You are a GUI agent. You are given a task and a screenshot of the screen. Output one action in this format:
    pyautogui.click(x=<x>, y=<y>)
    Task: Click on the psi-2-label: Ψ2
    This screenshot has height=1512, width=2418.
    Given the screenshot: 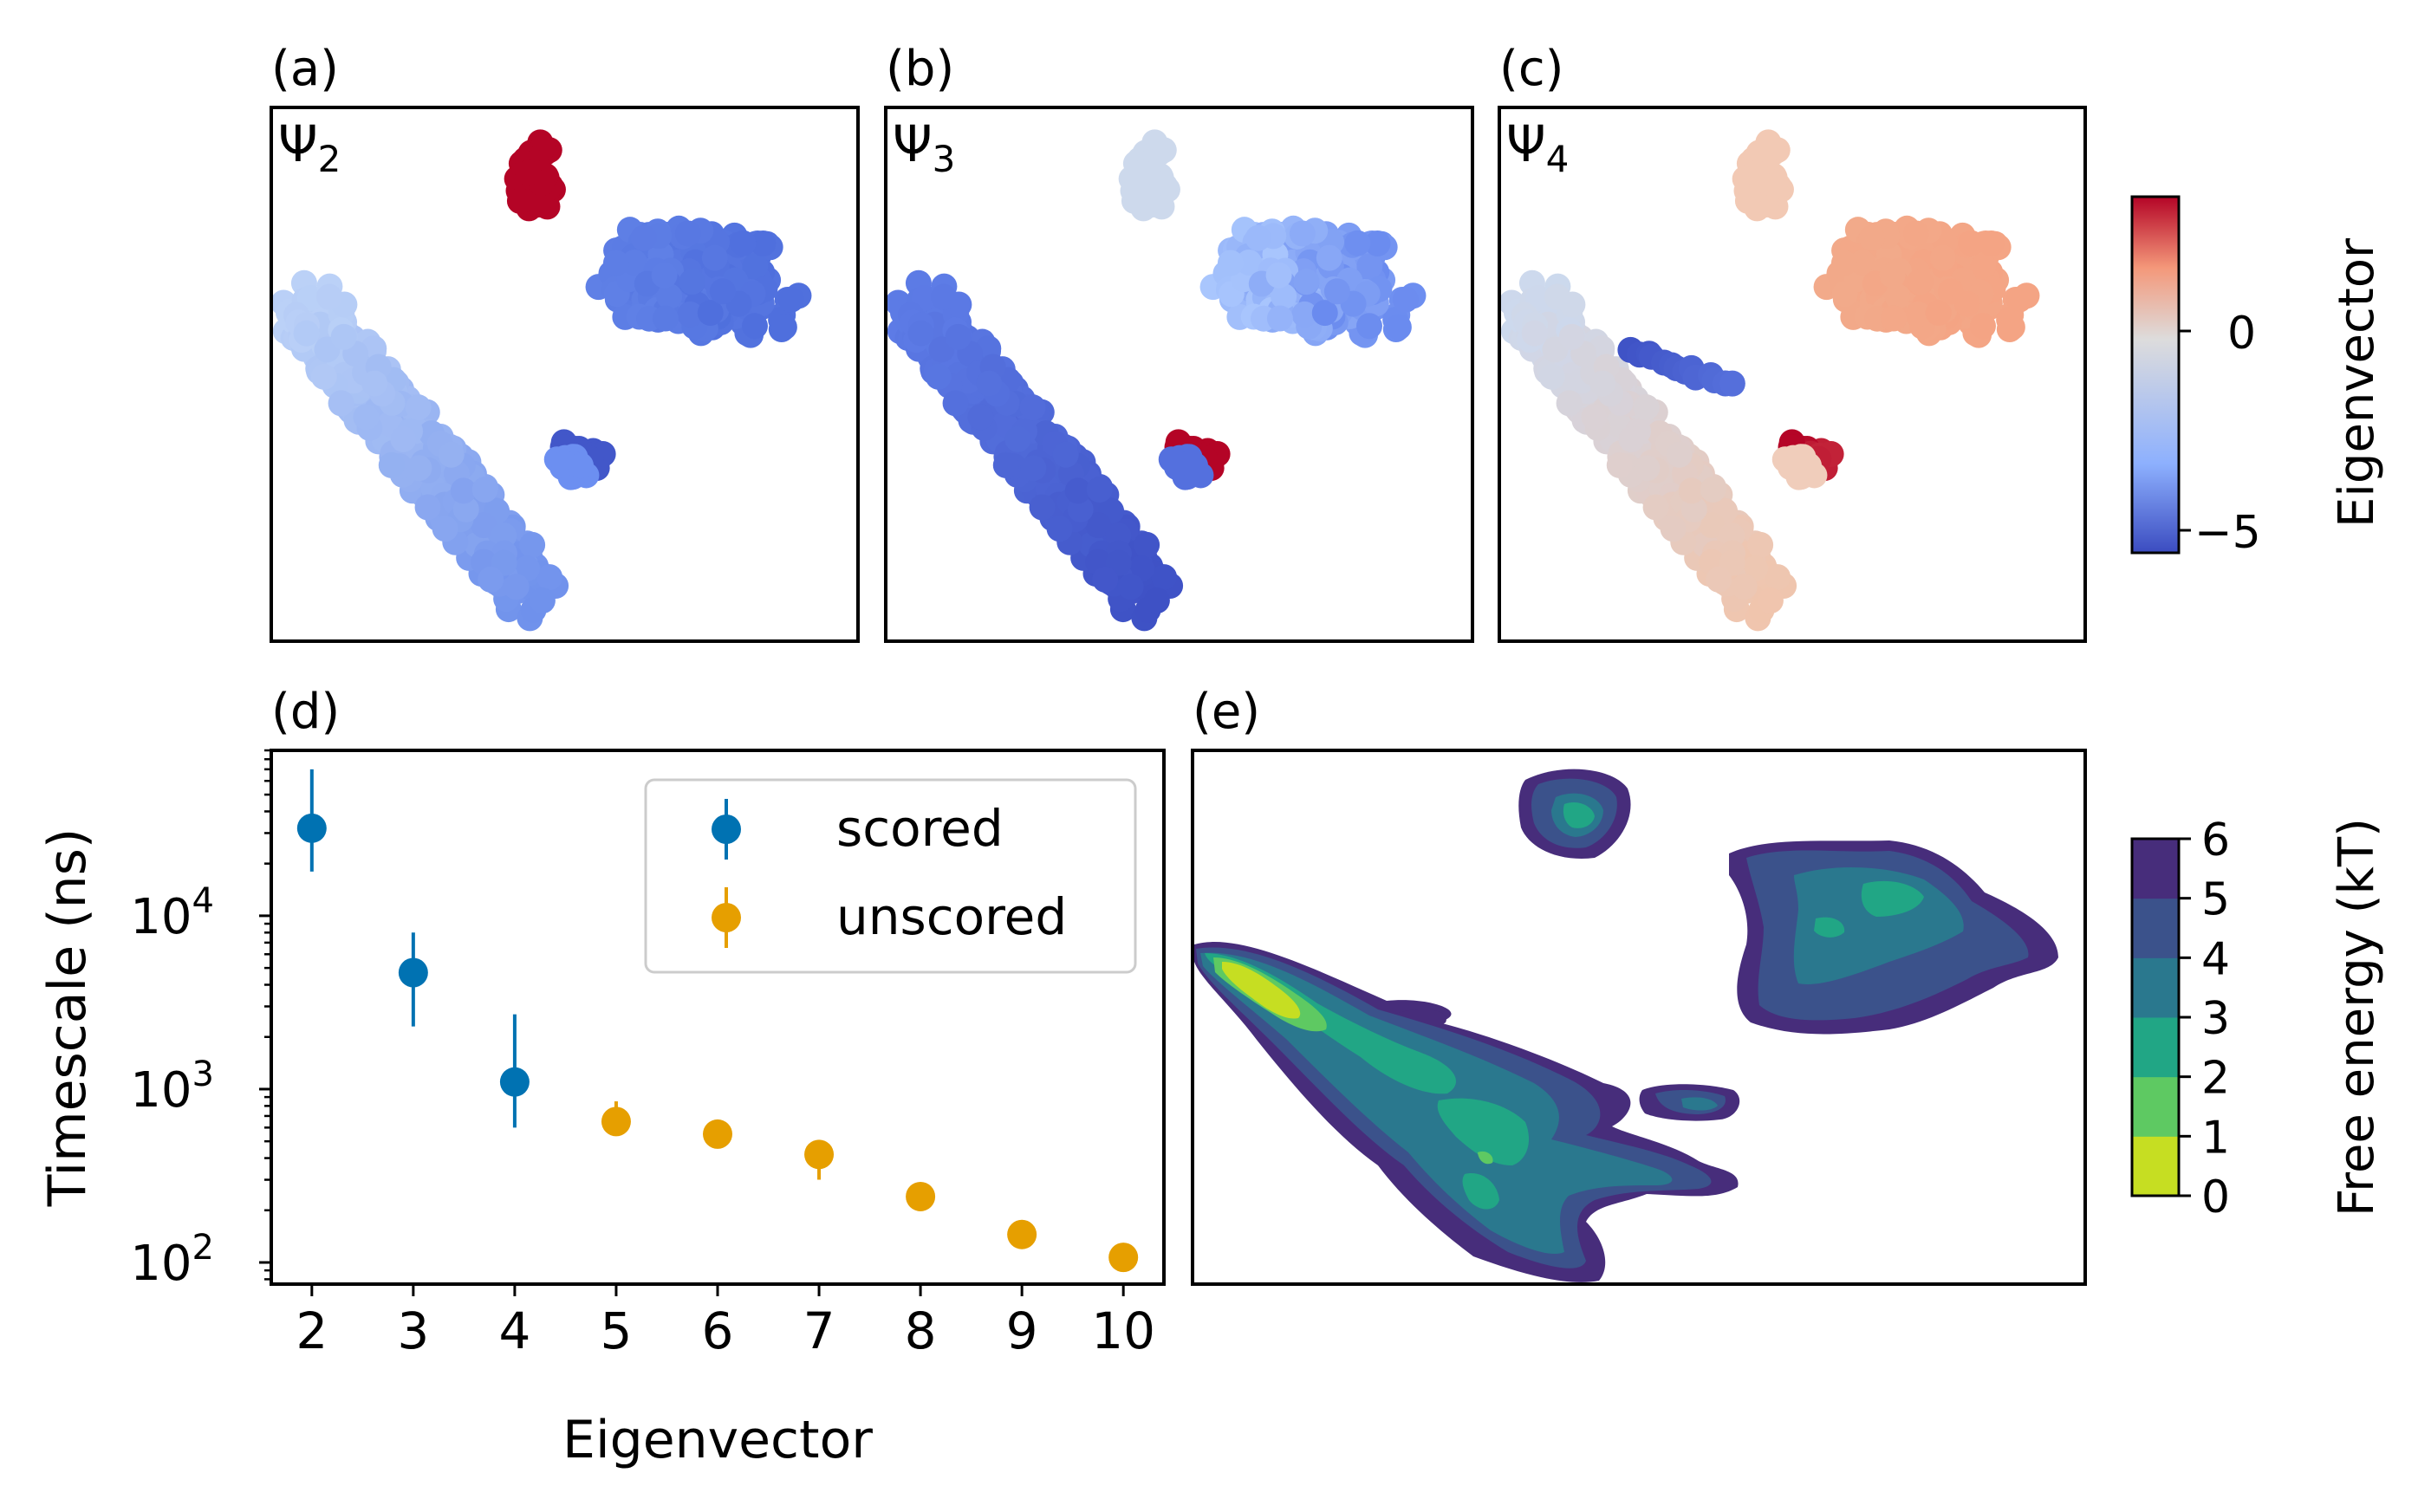 What is the action you would take?
    pyautogui.click(x=309, y=147)
    